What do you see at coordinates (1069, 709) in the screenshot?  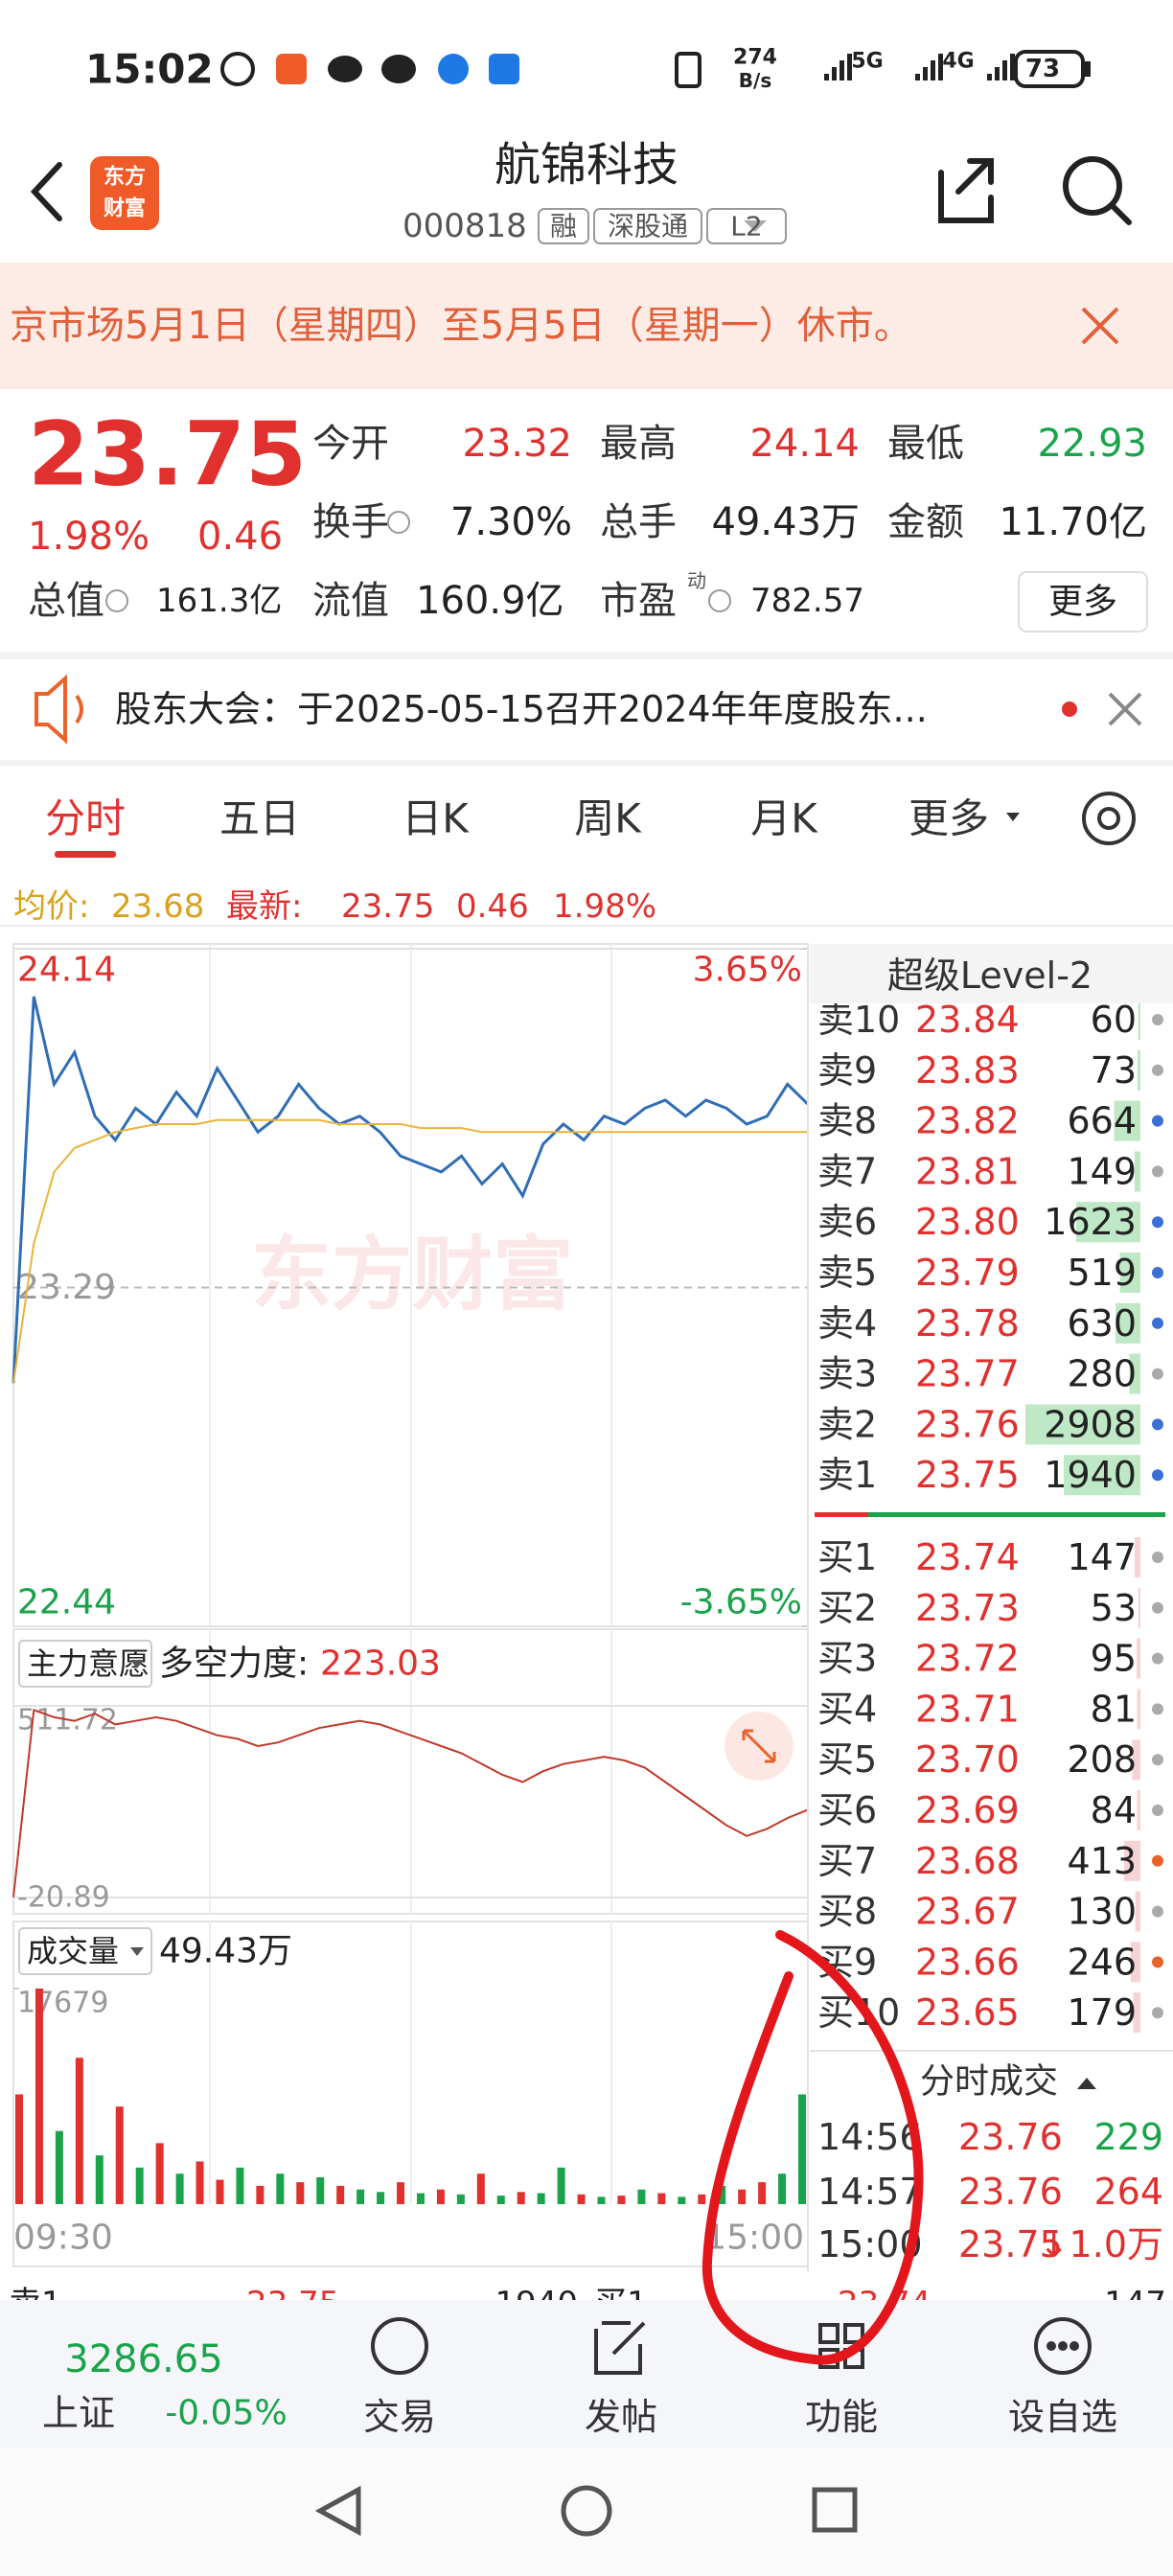 I see `unread-dot` at bounding box center [1069, 709].